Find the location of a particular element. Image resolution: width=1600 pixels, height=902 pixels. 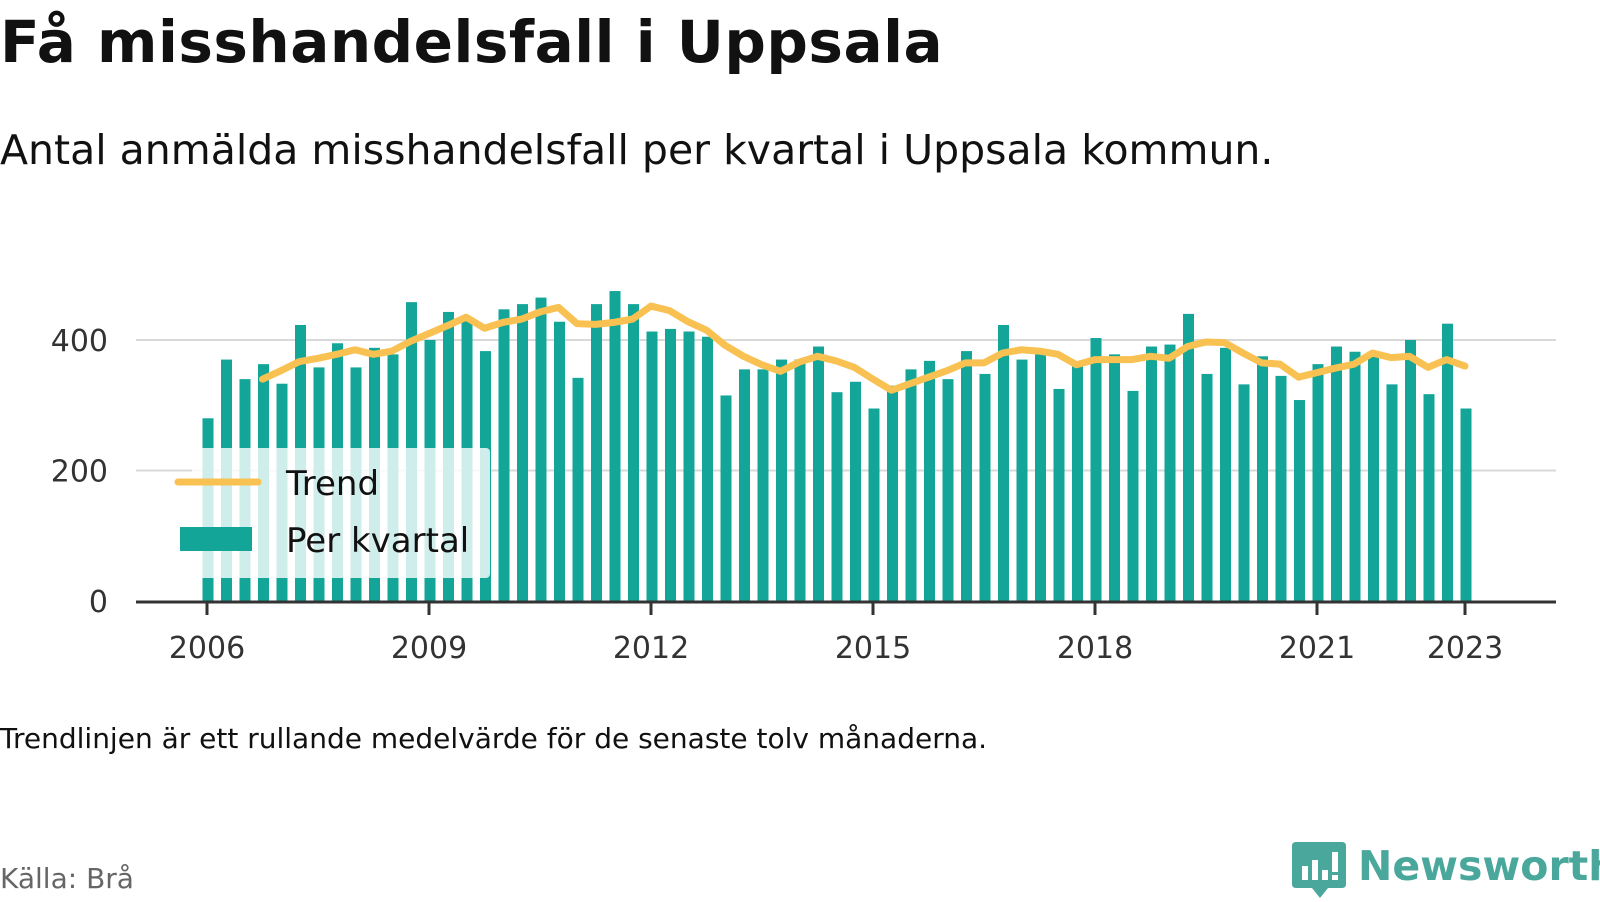

x-tick-label: 2009 is located at coordinates (429, 648).